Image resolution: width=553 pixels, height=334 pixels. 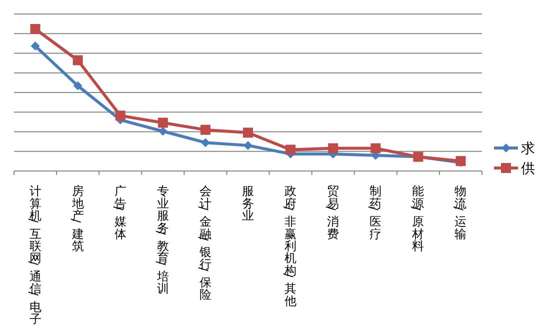 I want to click on x-label: 服务业, so click(x=248, y=203).